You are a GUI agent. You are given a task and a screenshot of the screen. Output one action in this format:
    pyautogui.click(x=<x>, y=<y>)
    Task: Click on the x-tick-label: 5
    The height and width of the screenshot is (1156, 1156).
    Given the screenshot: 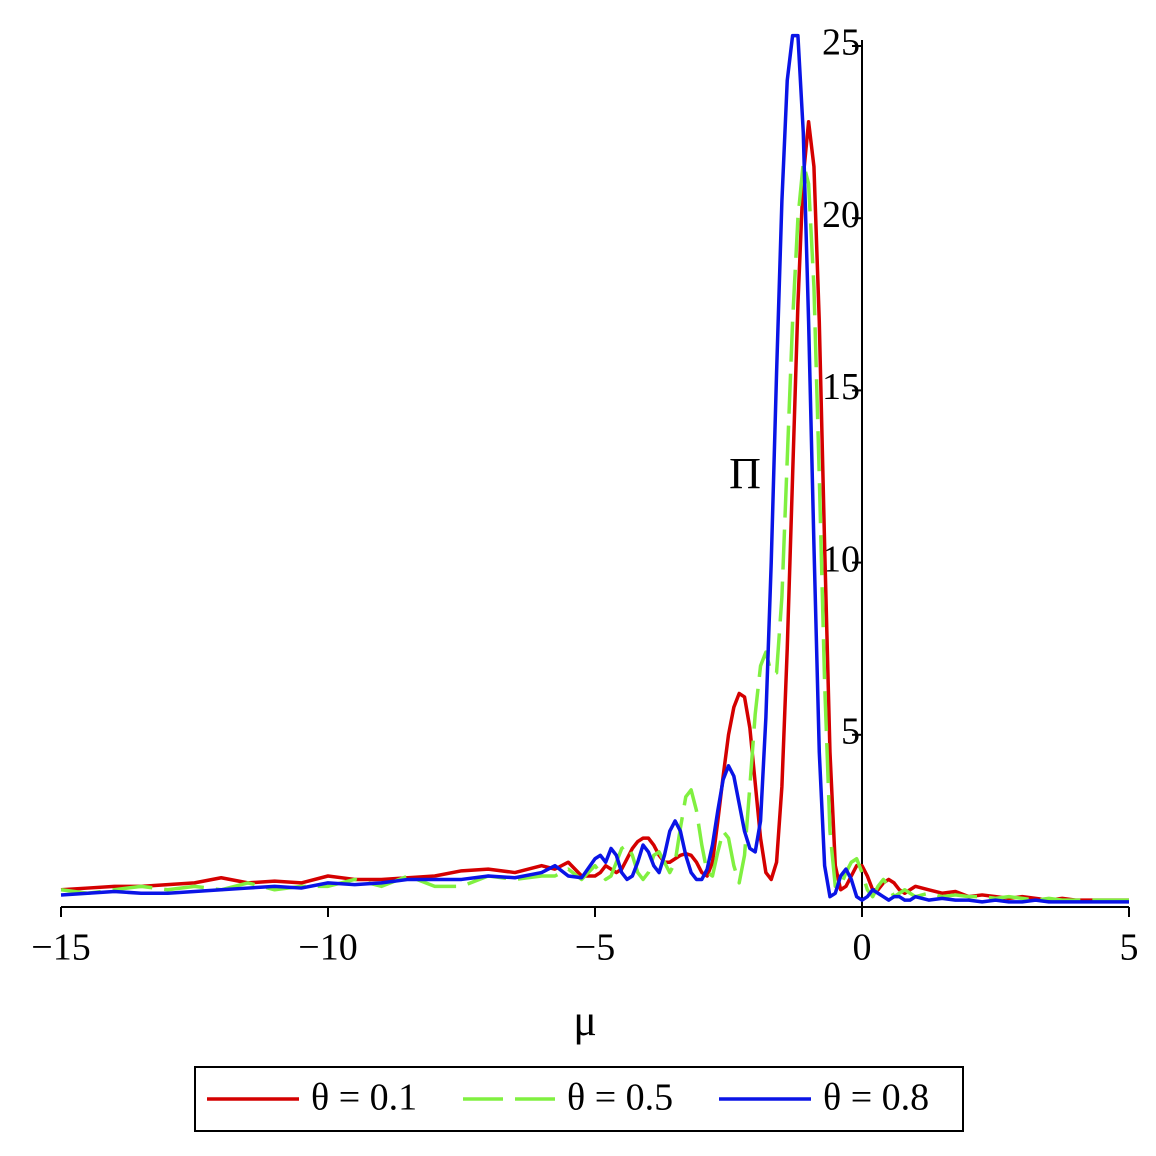 What is the action you would take?
    pyautogui.click(x=1129, y=948)
    